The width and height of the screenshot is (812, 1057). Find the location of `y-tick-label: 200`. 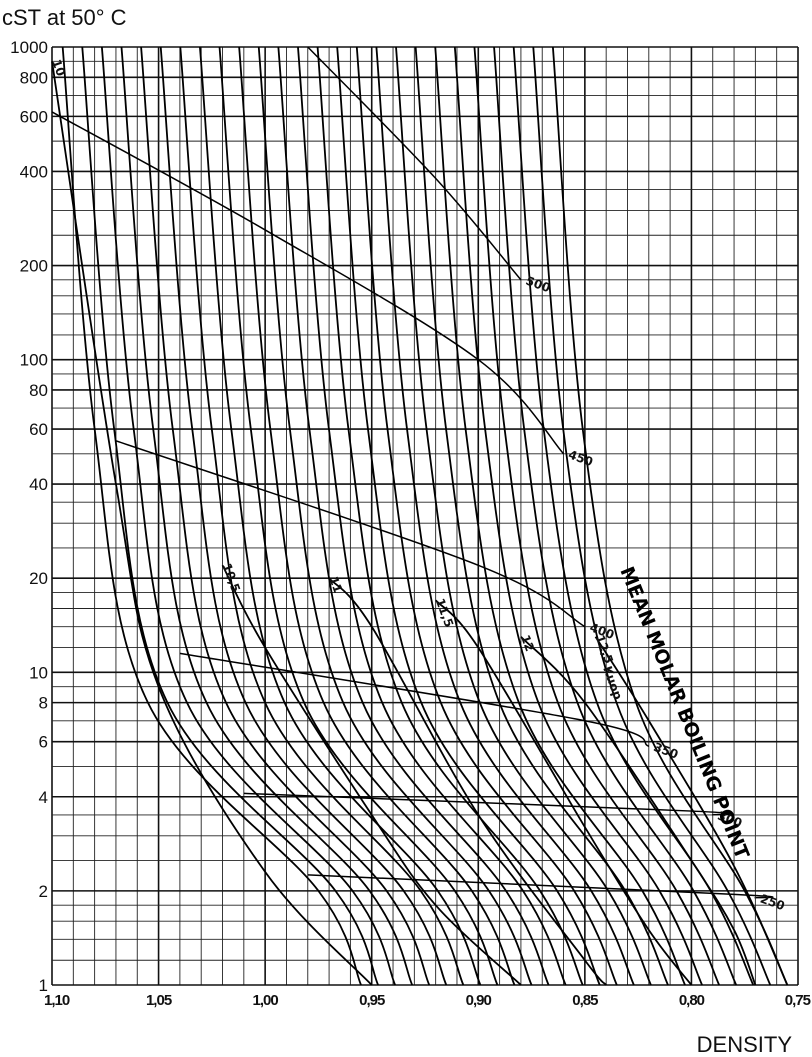

y-tick-label: 200 is located at coordinates (34, 266).